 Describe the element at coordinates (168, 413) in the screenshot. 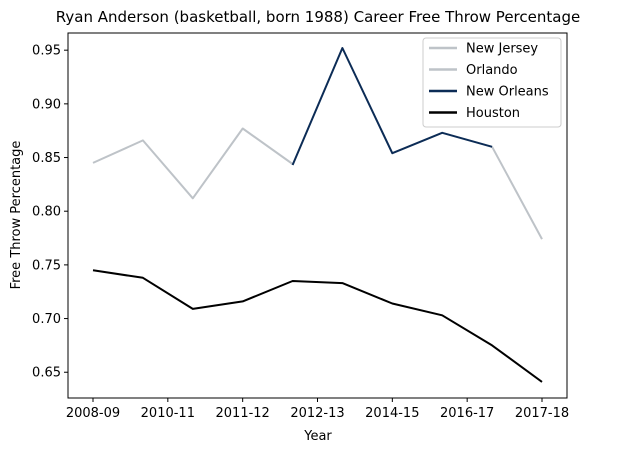

I see `x-tick-label: 2010-11` at that location.